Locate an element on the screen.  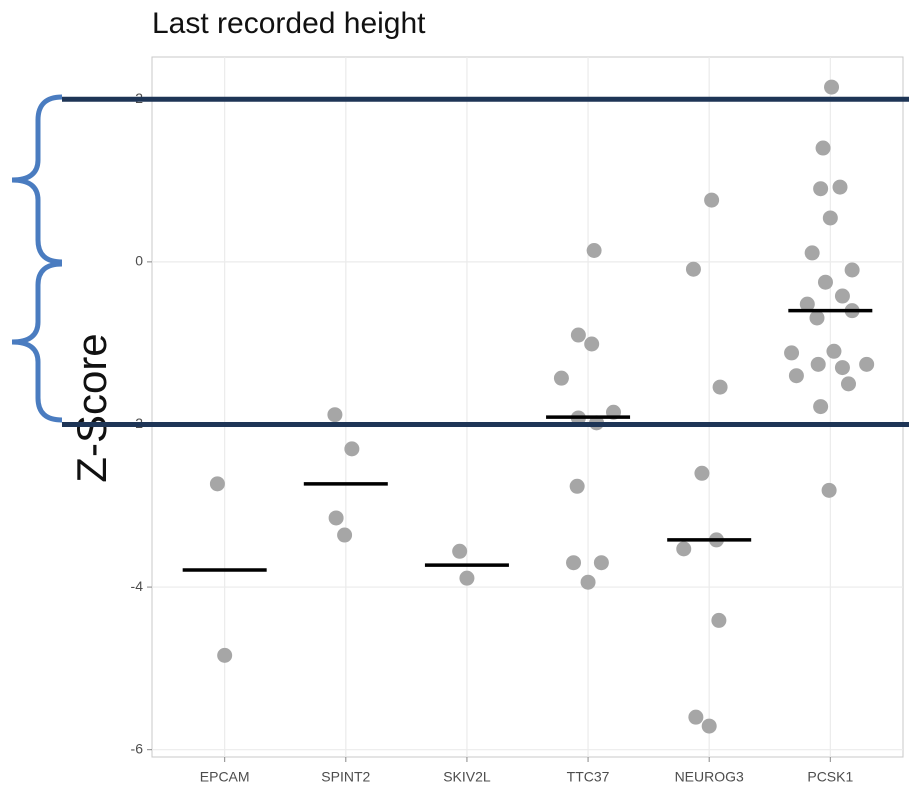
chart-title: Last recorded height is located at coordinates (289, 23).